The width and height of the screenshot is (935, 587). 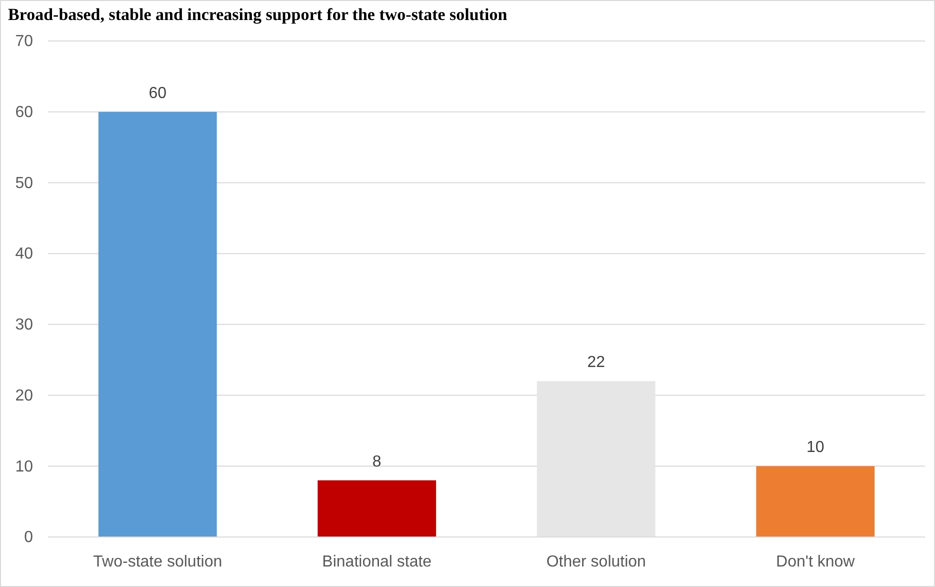 I want to click on chart-title: Broad-based, stable and increasing support for the two-state solution, so click(x=258, y=14).